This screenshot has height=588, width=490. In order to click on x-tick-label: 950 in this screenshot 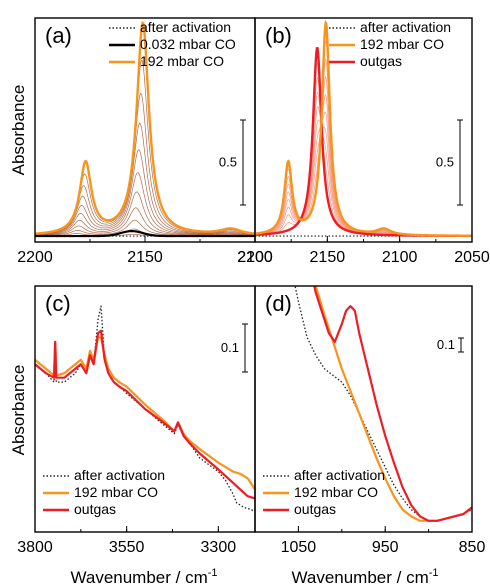, I will do `click(385, 547)`.